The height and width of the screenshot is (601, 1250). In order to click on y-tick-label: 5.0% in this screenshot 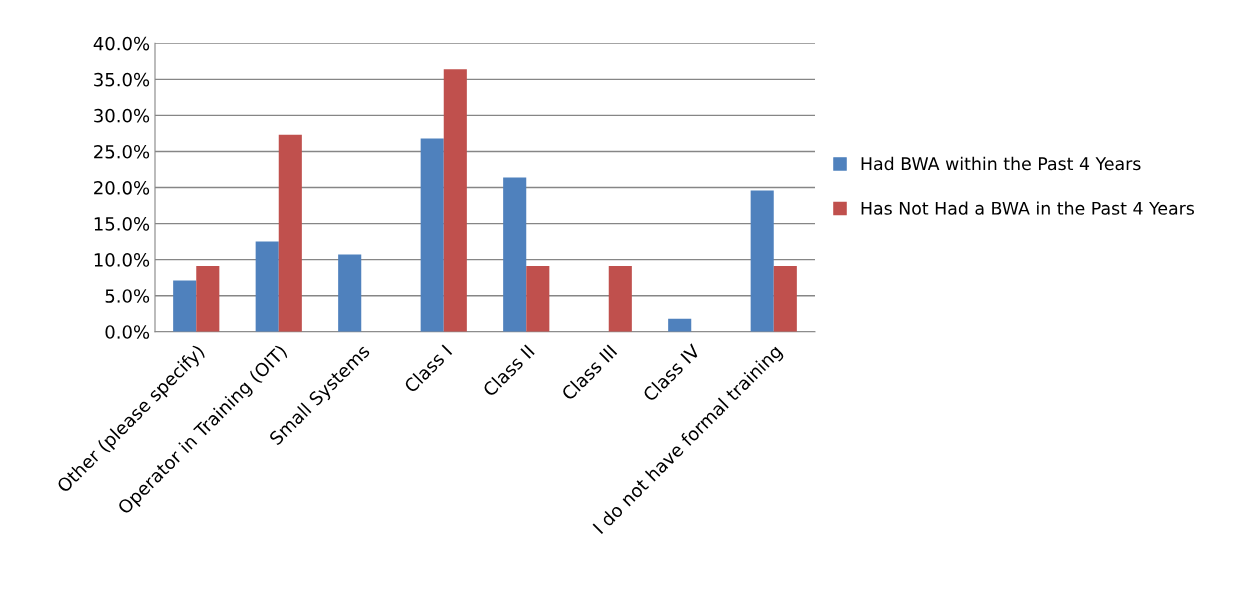, I will do `click(127, 296)`.